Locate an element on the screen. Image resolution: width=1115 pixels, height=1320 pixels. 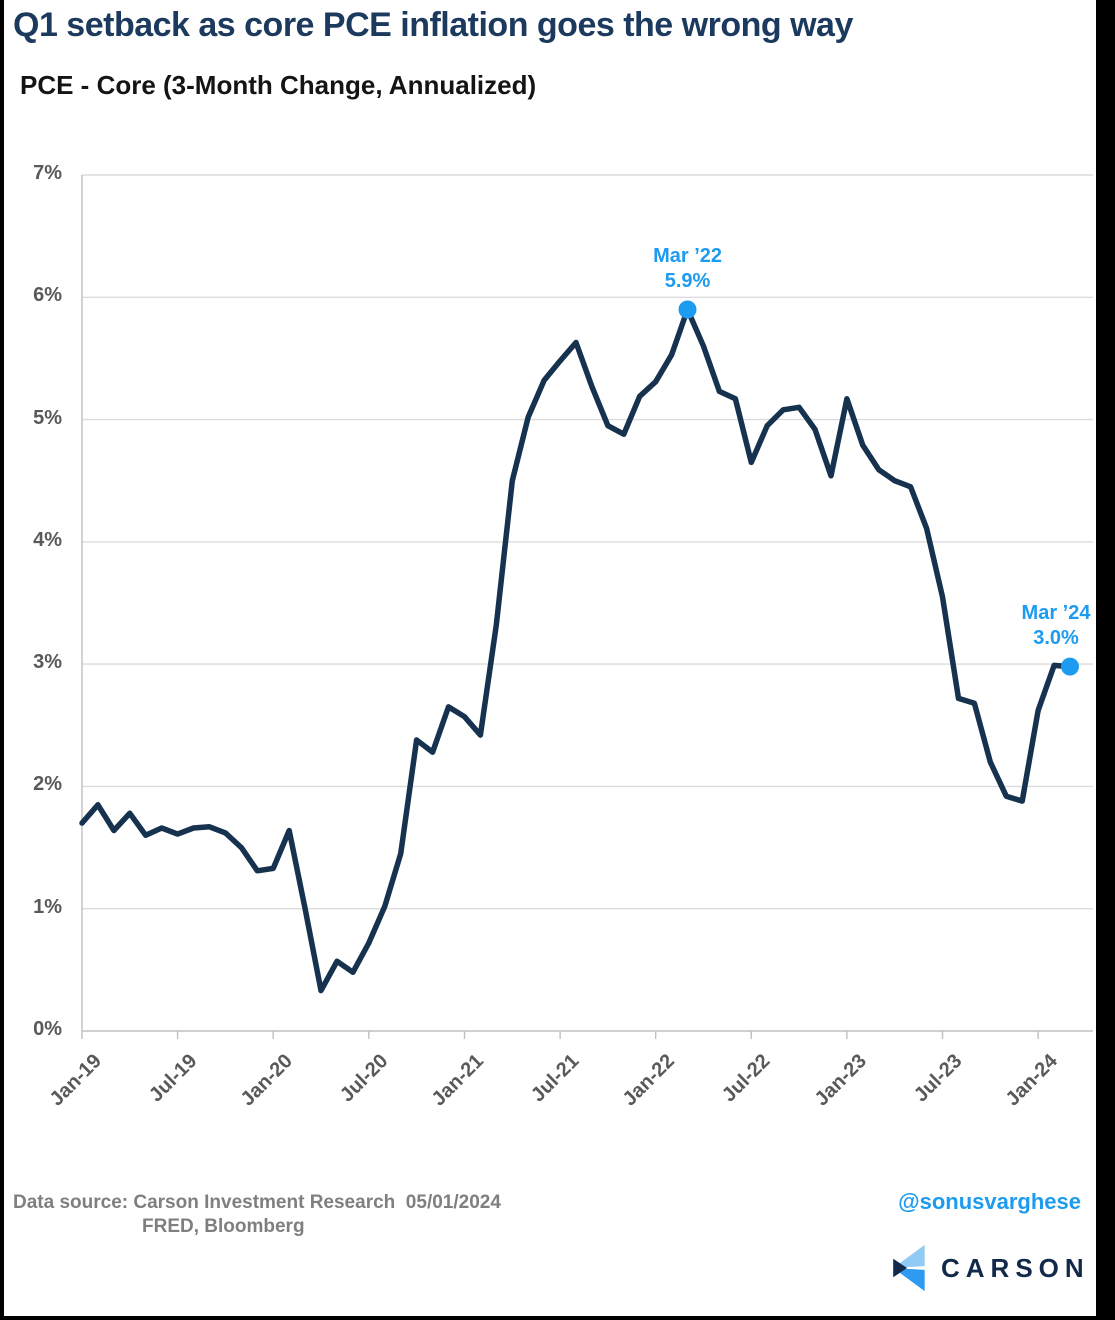
annotation-mar-24: Mar ’24 3.0% is located at coordinates (1056, 626).